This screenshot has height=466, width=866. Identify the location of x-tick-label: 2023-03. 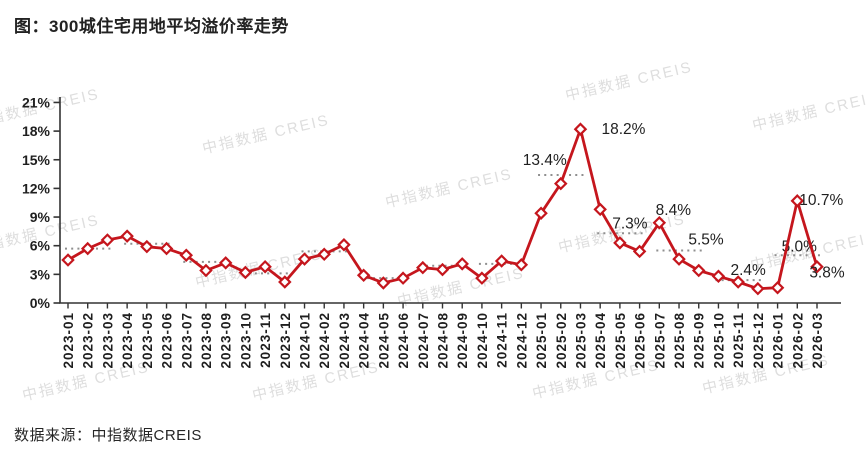
(107, 340).